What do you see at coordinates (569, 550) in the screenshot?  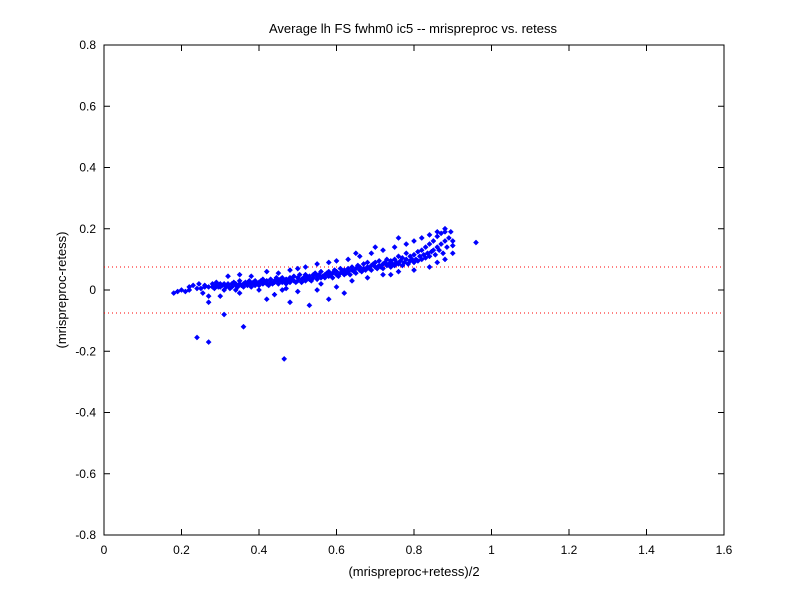 I see `x-tick-label: 1.2` at bounding box center [569, 550].